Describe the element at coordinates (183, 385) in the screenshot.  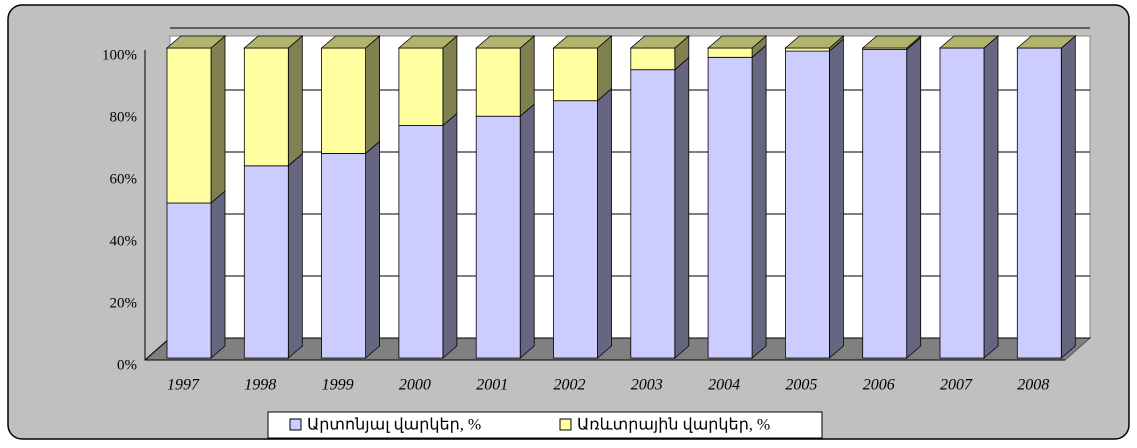
I see `x-tick-label: 1997` at that location.